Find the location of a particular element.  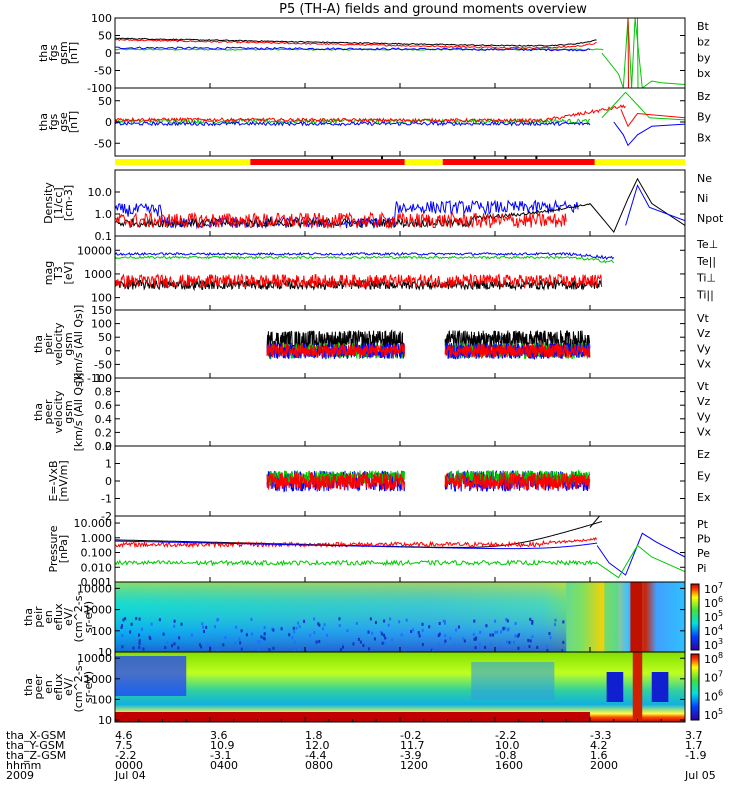

panel-pressure is located at coordinates (400, 547).